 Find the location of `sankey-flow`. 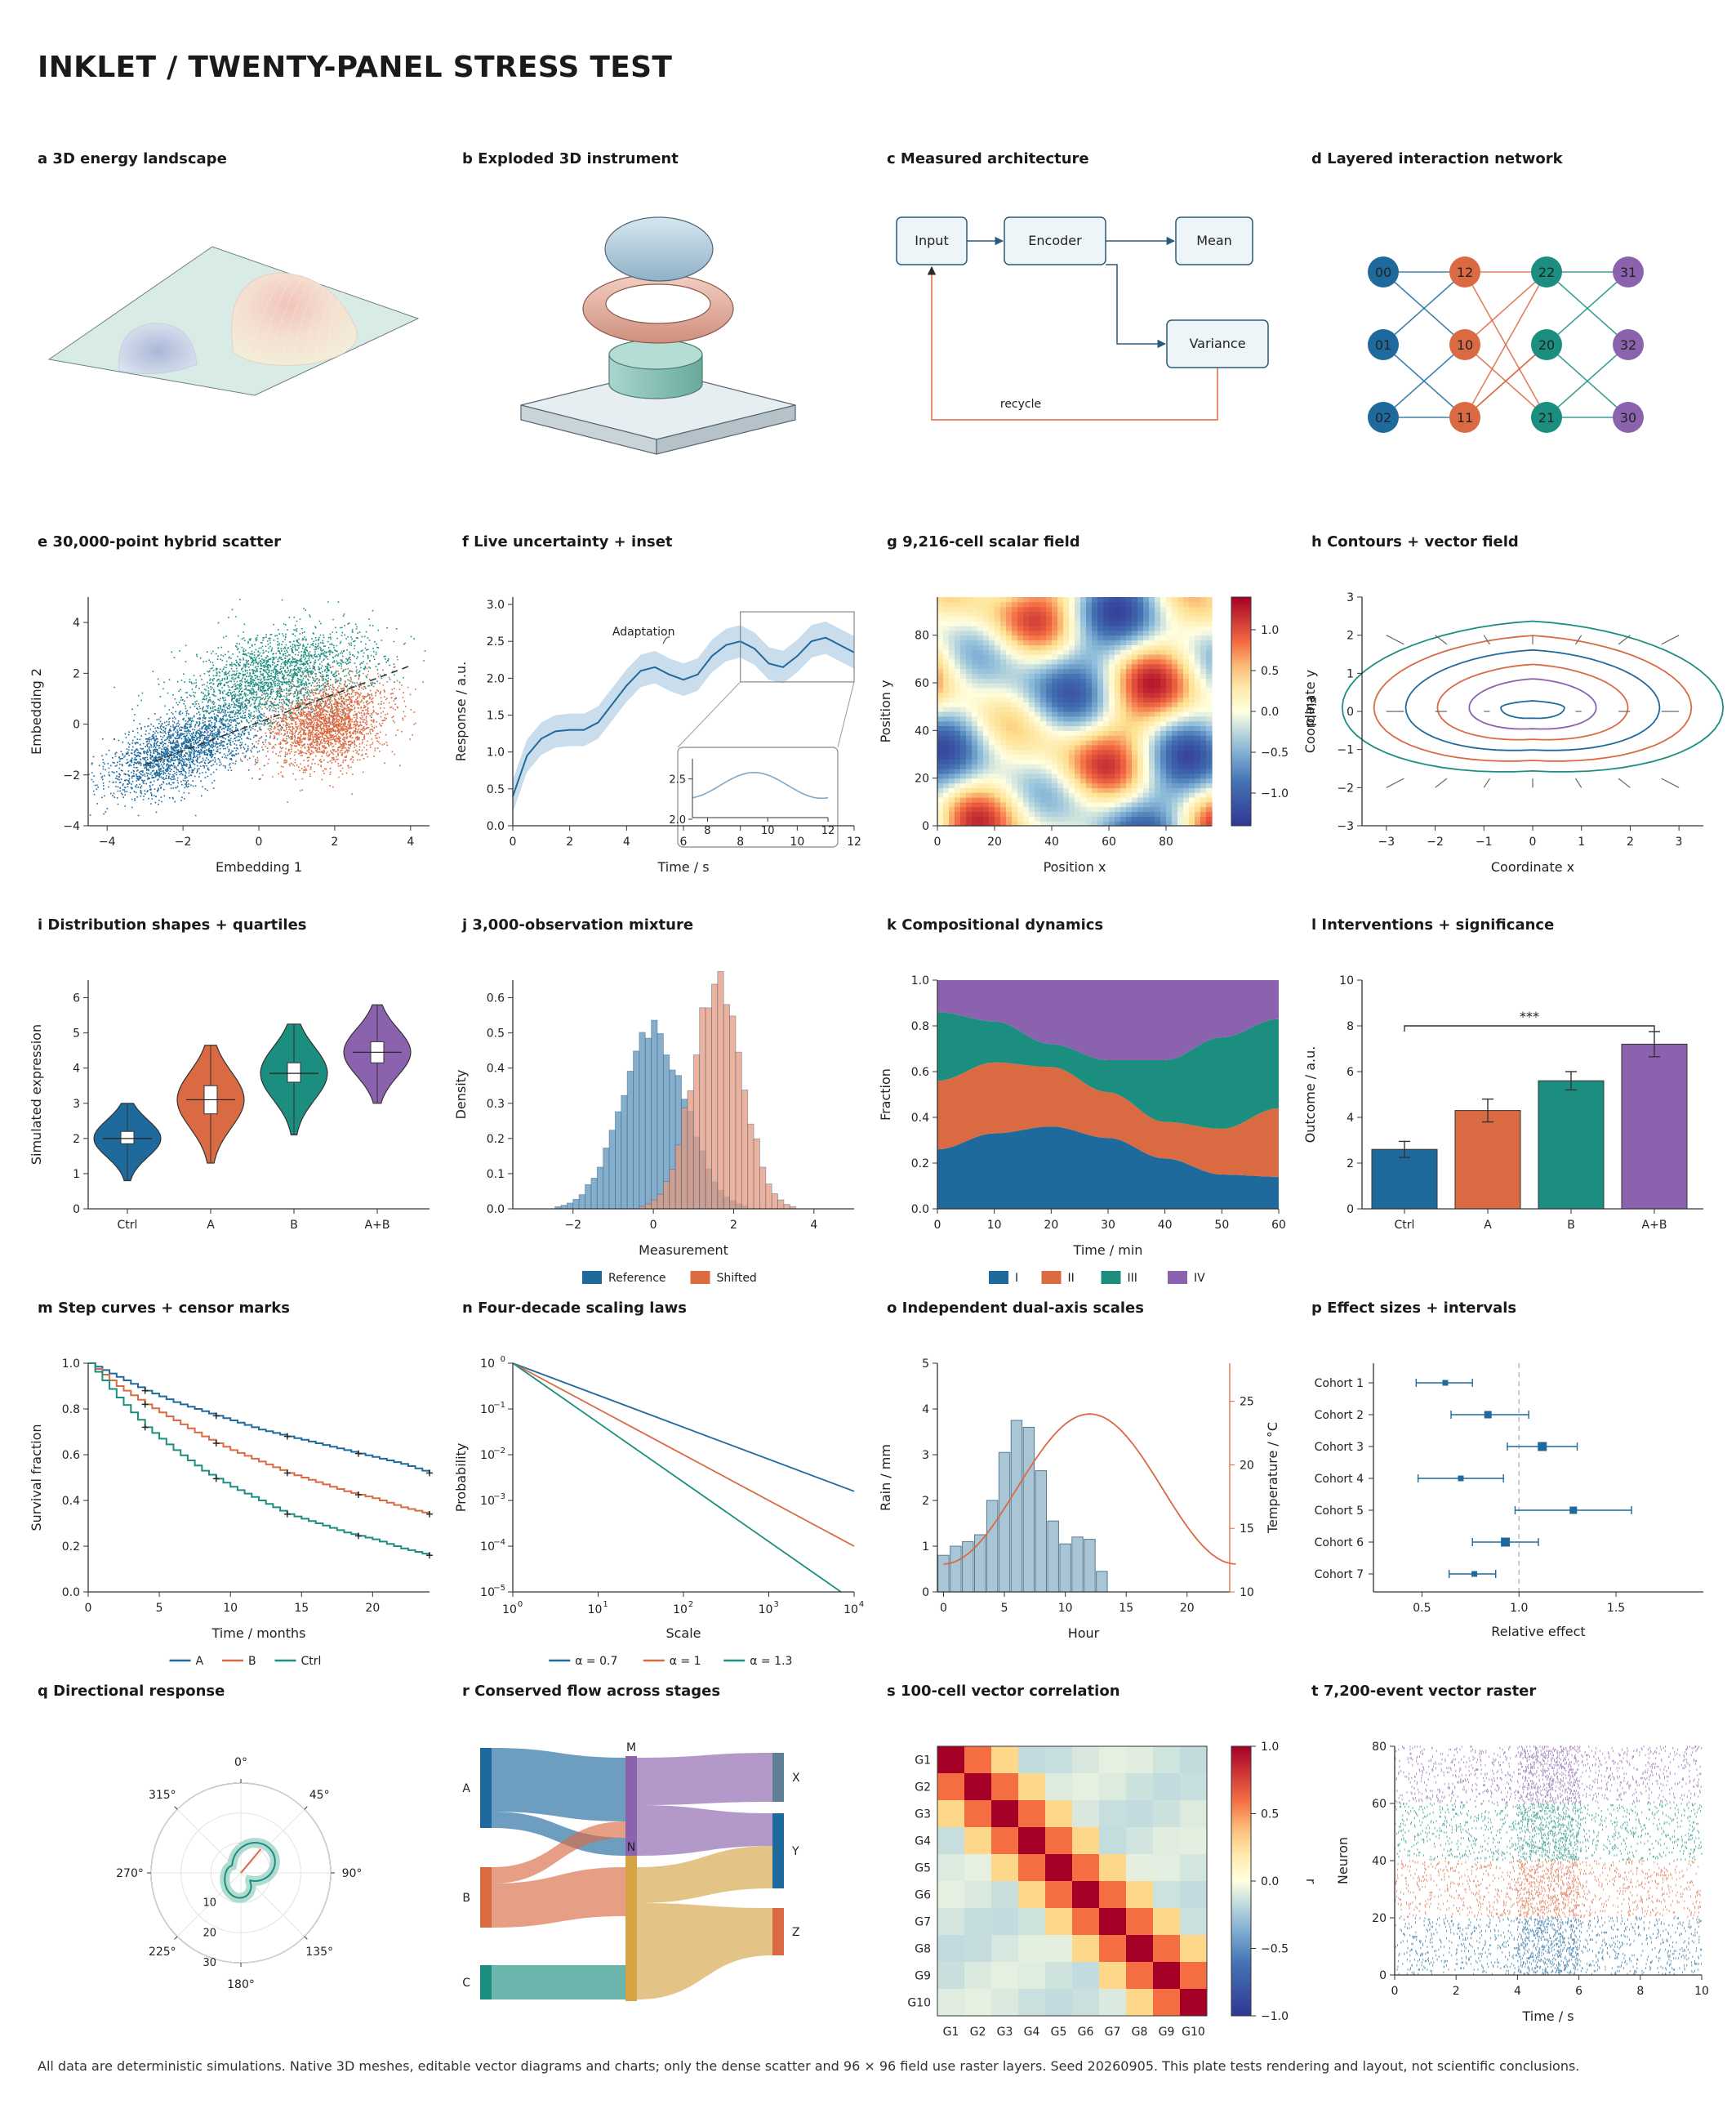

sankey-flow is located at coordinates (704, 1779).